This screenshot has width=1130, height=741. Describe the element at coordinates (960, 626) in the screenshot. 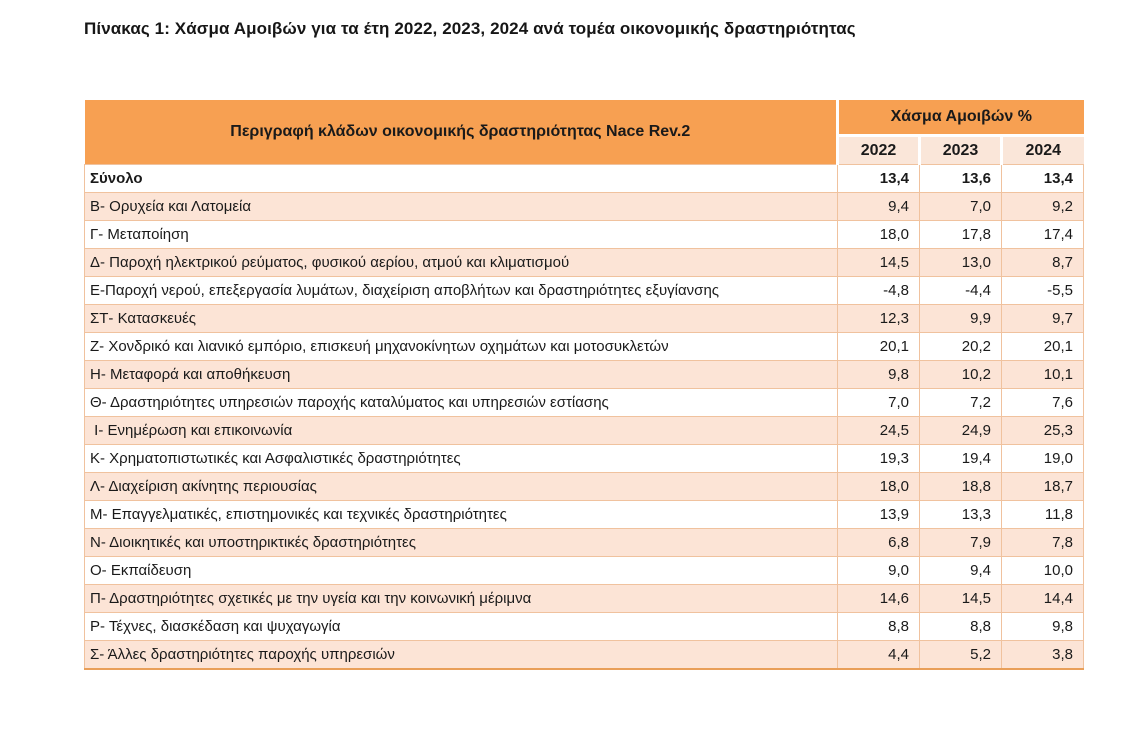

I see `row-value: 8,8` at that location.